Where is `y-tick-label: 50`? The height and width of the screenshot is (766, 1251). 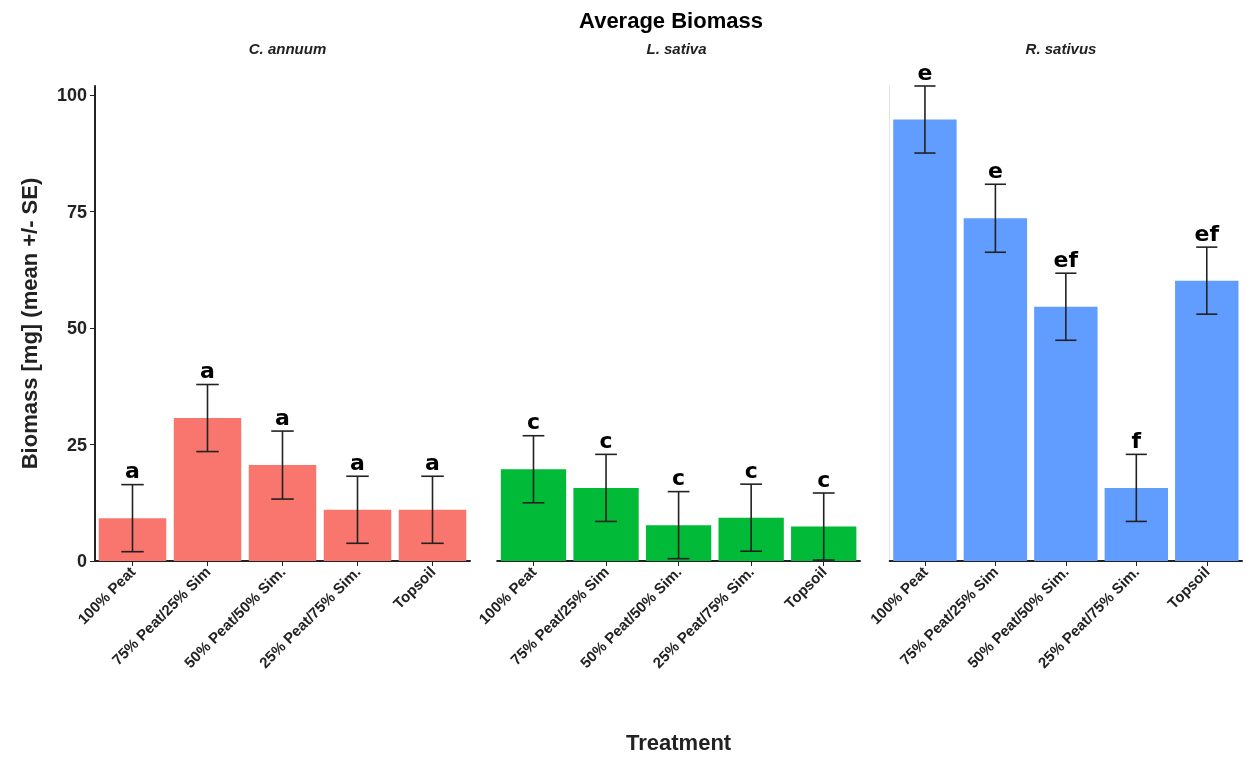 y-tick-label: 50 is located at coordinates (76, 328).